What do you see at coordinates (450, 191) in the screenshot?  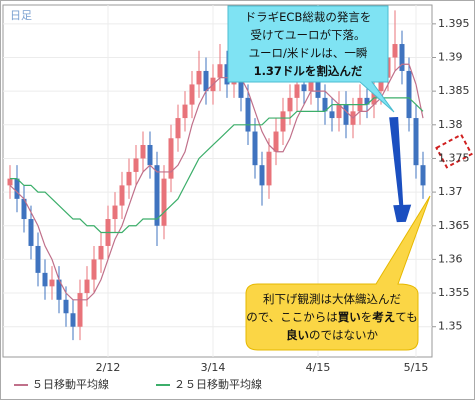 I see `y-tick-label: 1.37` at bounding box center [450, 191].